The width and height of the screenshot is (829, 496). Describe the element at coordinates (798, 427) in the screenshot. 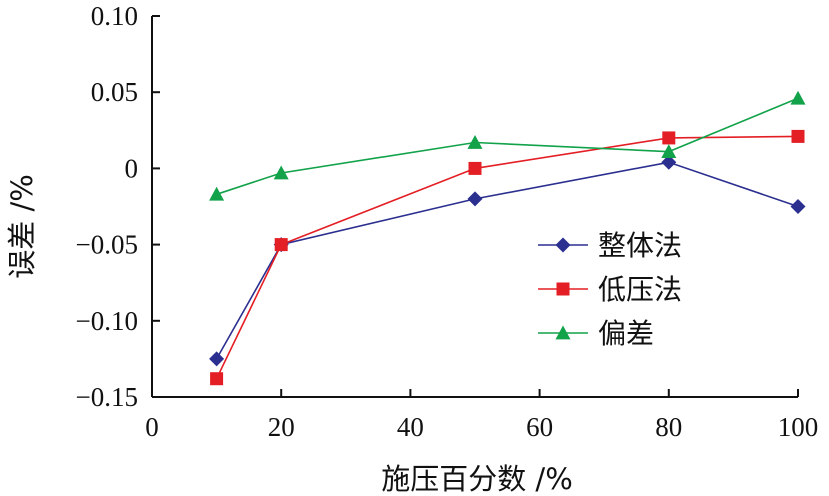

I see `x-tick-label: 100` at that location.